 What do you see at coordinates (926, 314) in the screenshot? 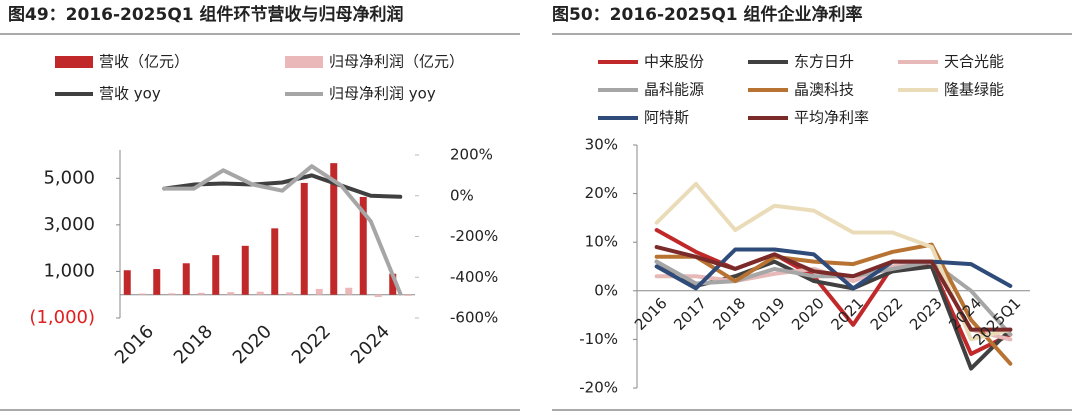
I see `x-tick-label: 2023` at bounding box center [926, 314].